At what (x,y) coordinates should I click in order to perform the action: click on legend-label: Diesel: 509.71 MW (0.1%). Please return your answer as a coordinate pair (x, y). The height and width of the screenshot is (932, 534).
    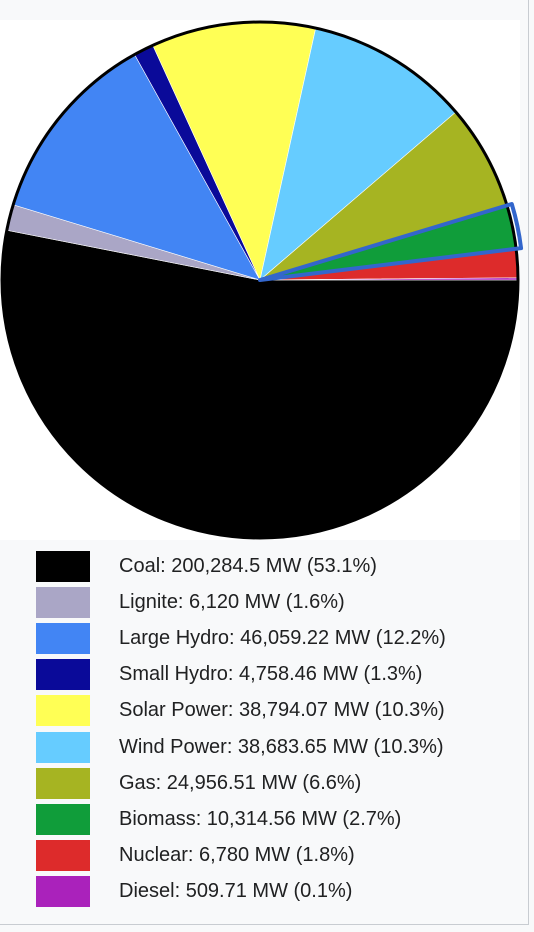
    Looking at the image, I should click on (236, 891).